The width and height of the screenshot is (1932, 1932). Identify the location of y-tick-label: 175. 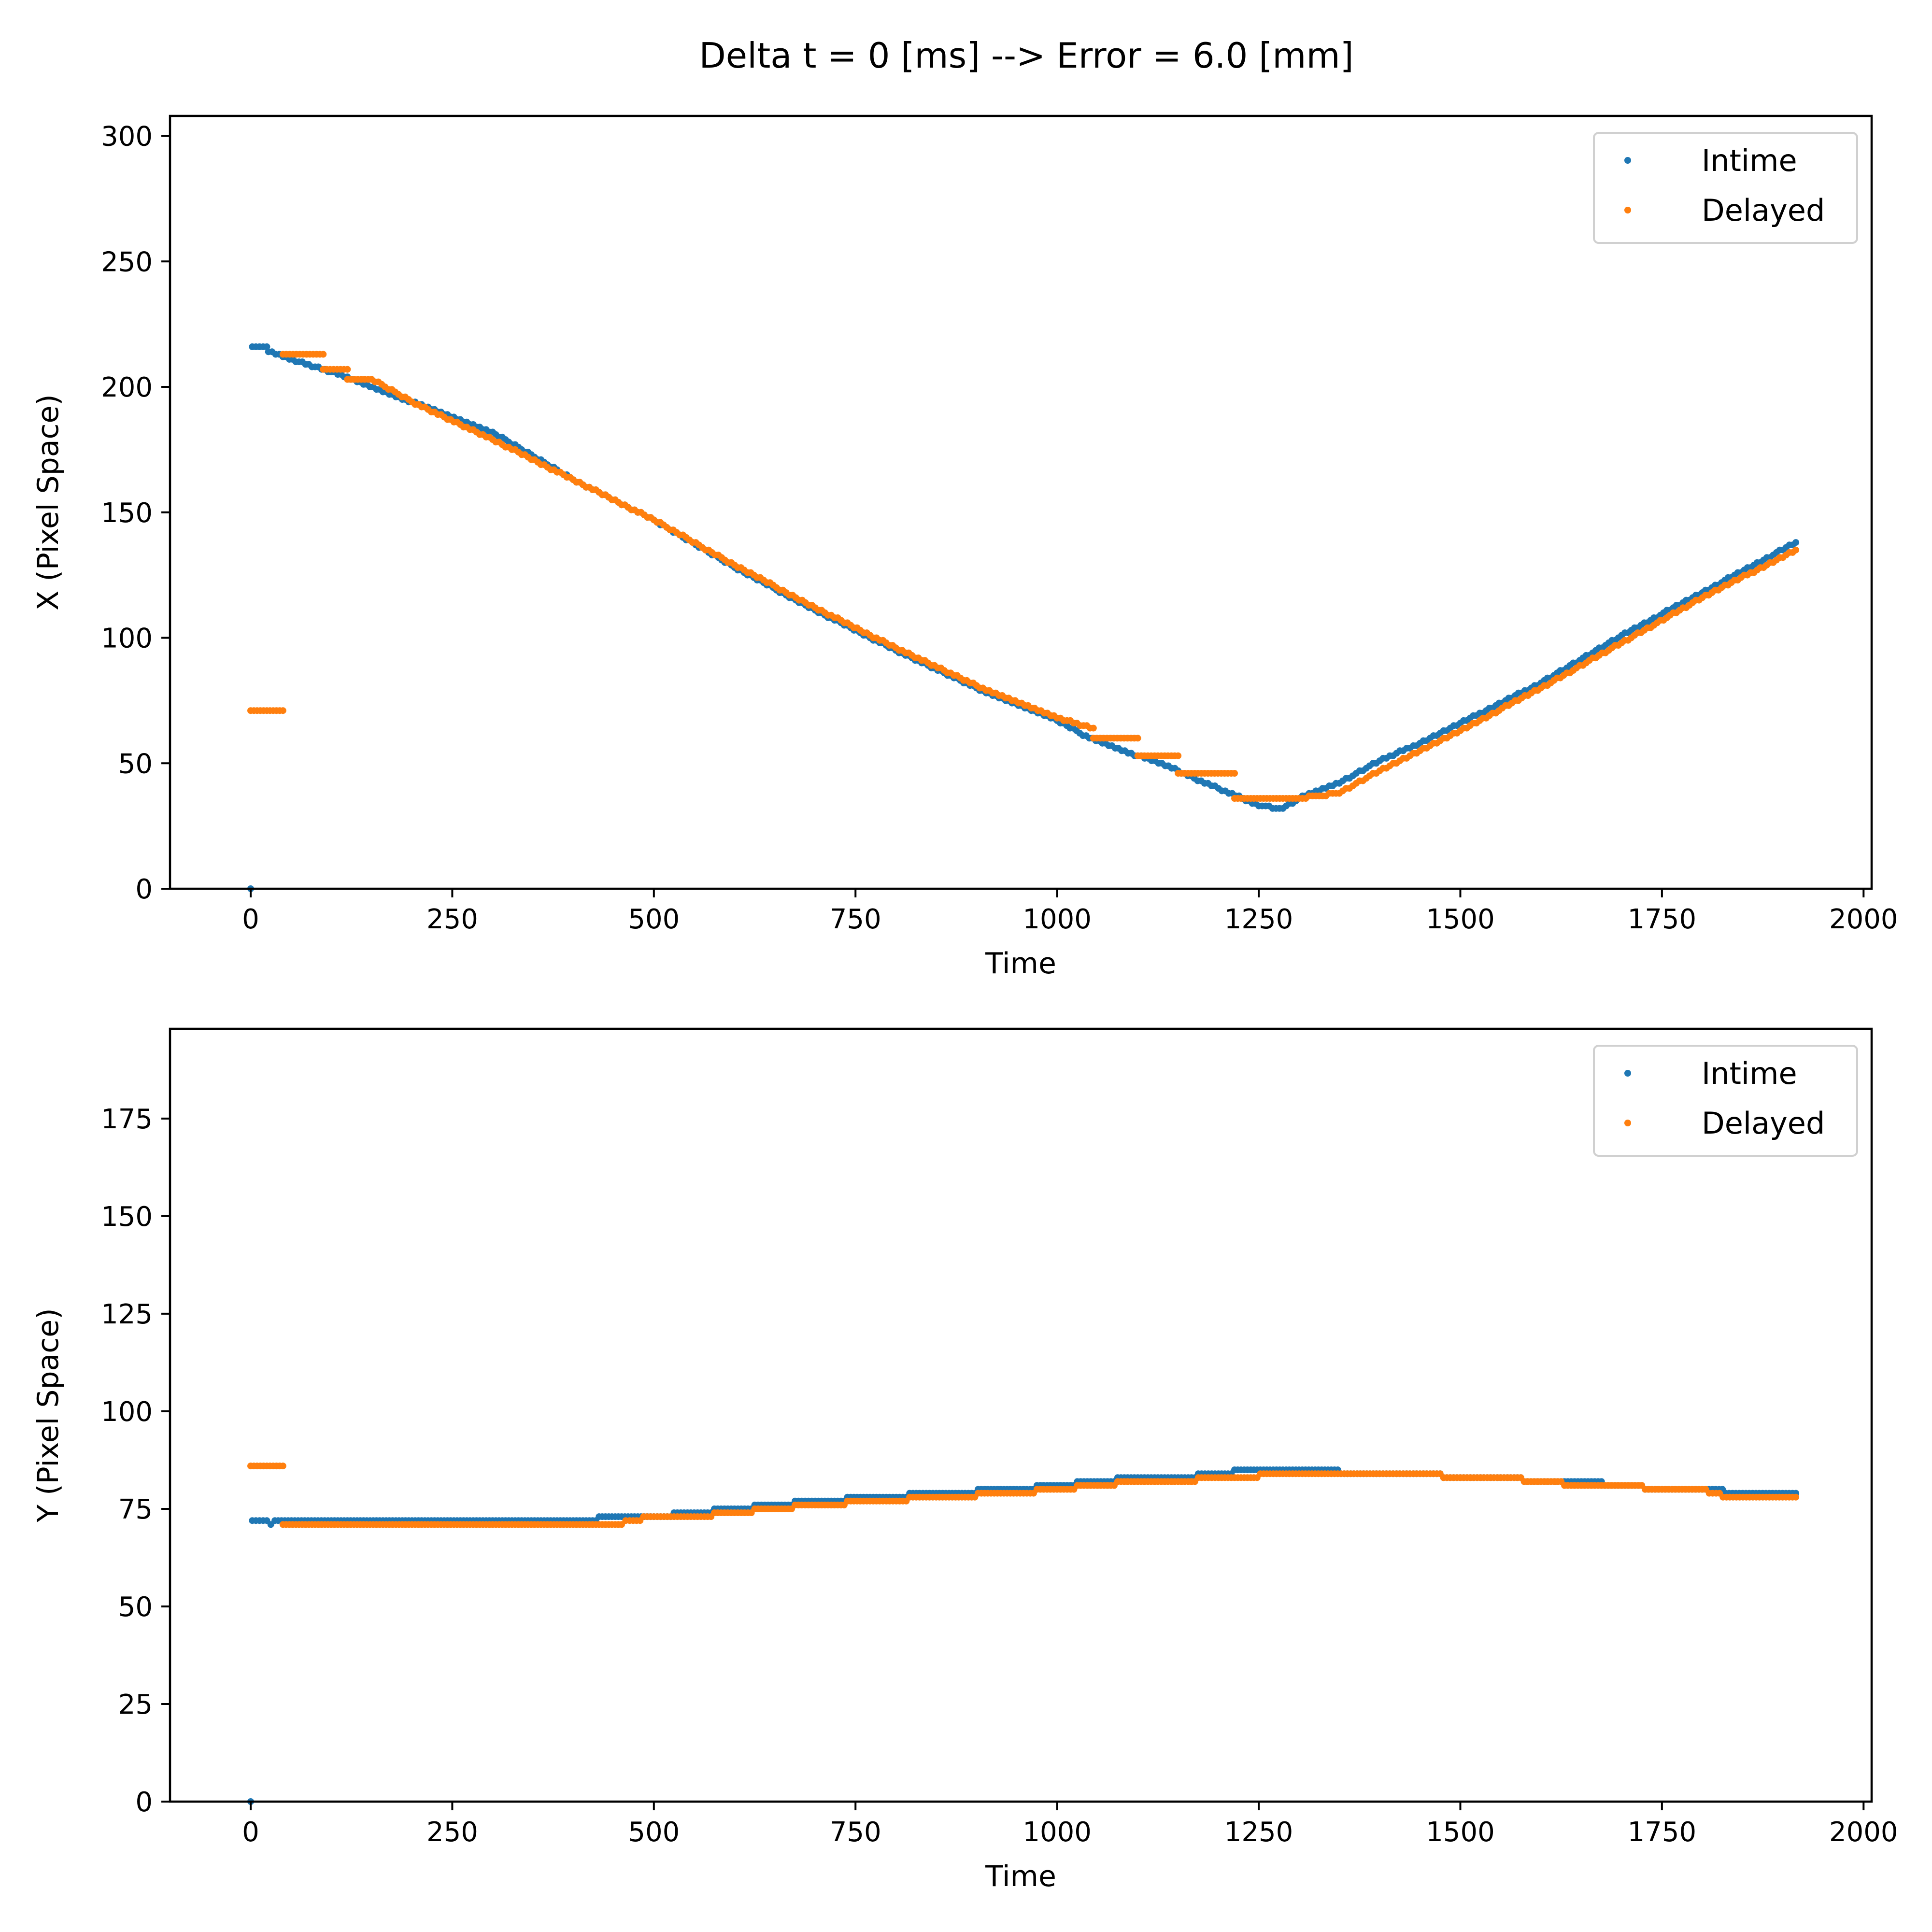
(127, 1119).